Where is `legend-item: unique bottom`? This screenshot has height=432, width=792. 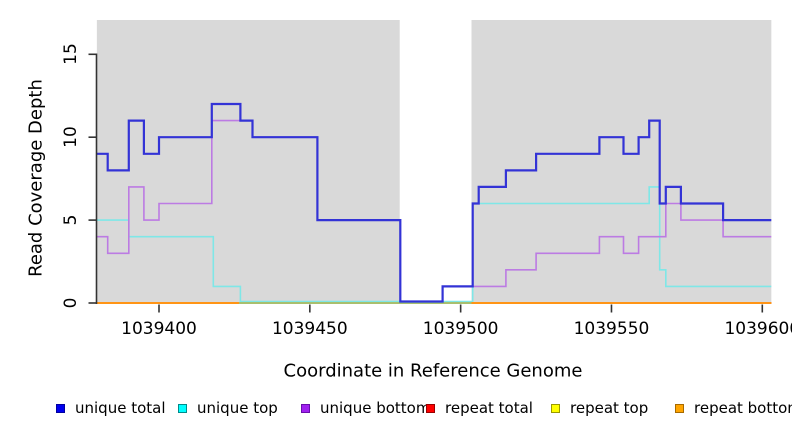 legend-item: unique bottom is located at coordinates (366, 408).